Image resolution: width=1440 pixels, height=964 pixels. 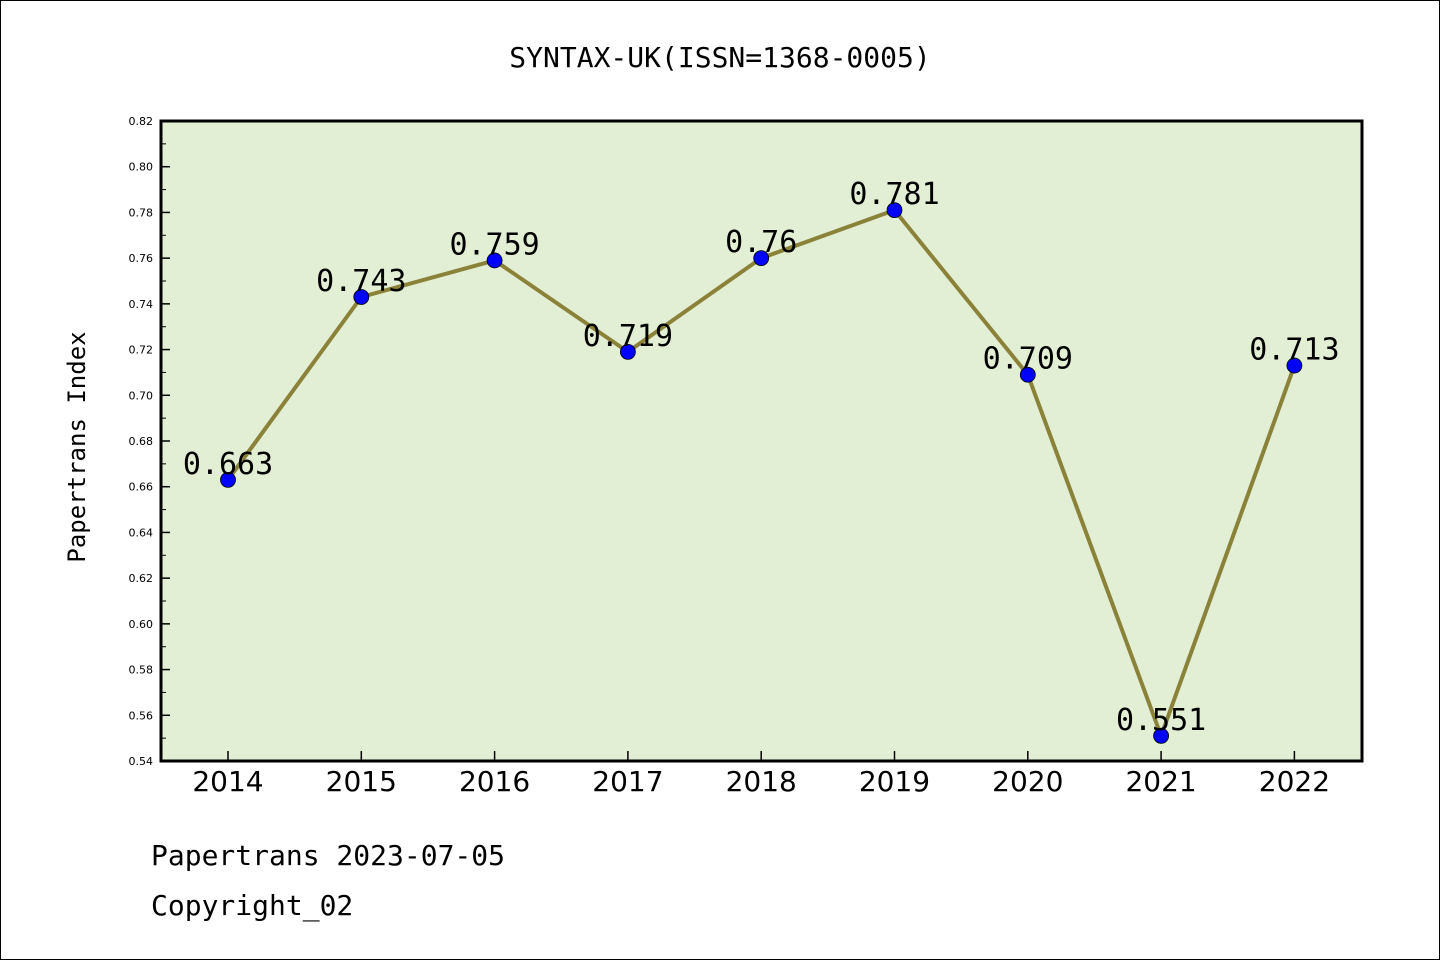 What do you see at coordinates (141, 167) in the screenshot?
I see `y-tick-label: 0.80` at bounding box center [141, 167].